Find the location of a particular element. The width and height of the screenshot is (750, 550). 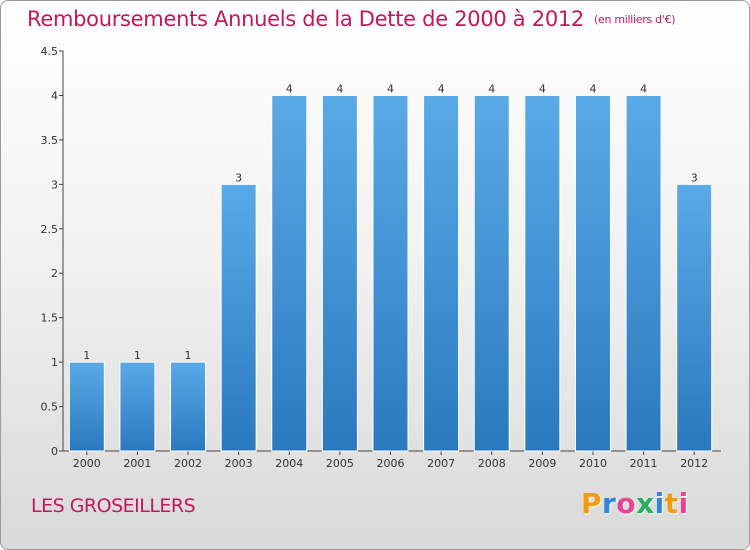

y-tick-label: 2 is located at coordinates (54, 273).